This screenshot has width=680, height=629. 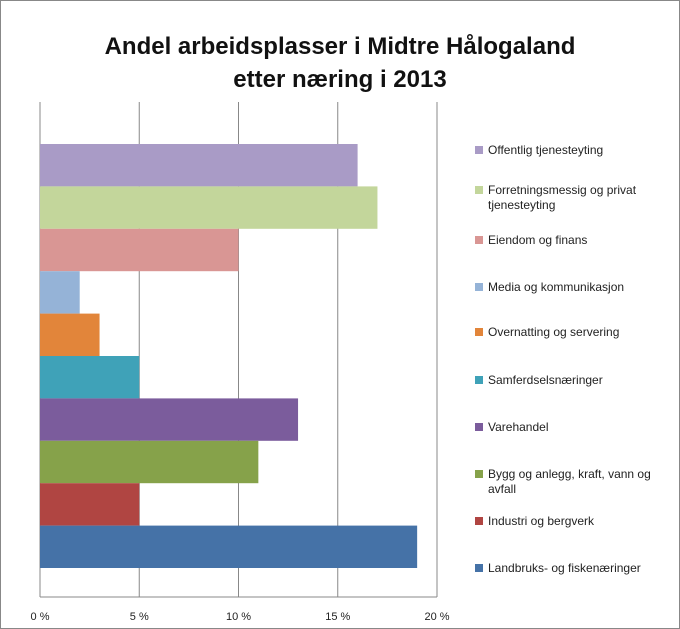 I want to click on legend-label: Bygg og anlegg, kraft, vann og avfall, so click(x=569, y=481).